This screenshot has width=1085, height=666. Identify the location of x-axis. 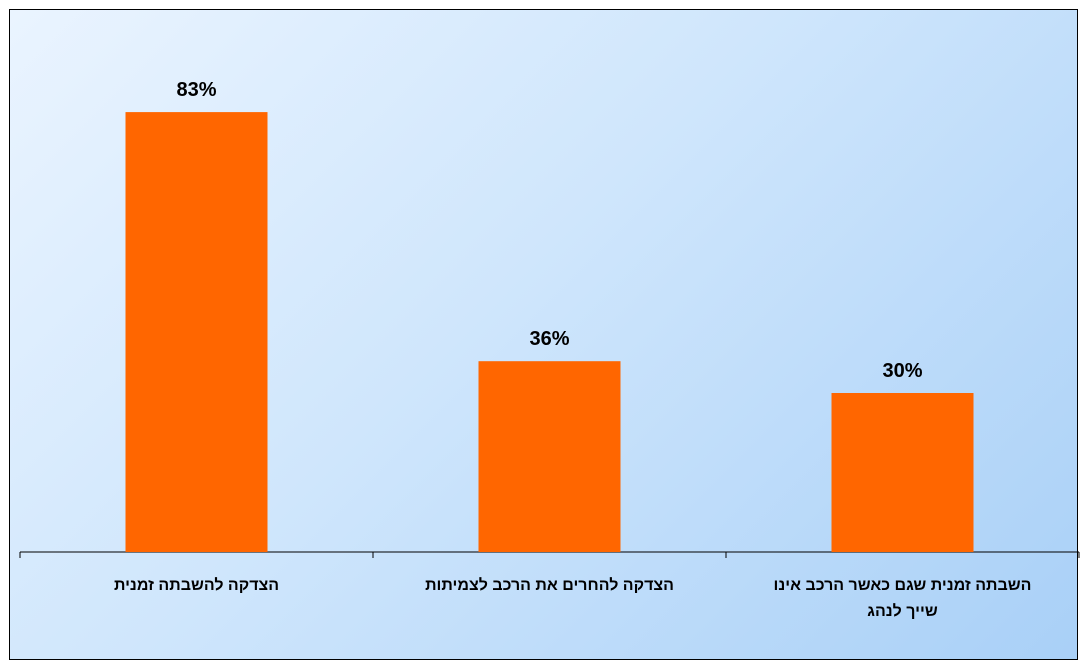
(549, 554).